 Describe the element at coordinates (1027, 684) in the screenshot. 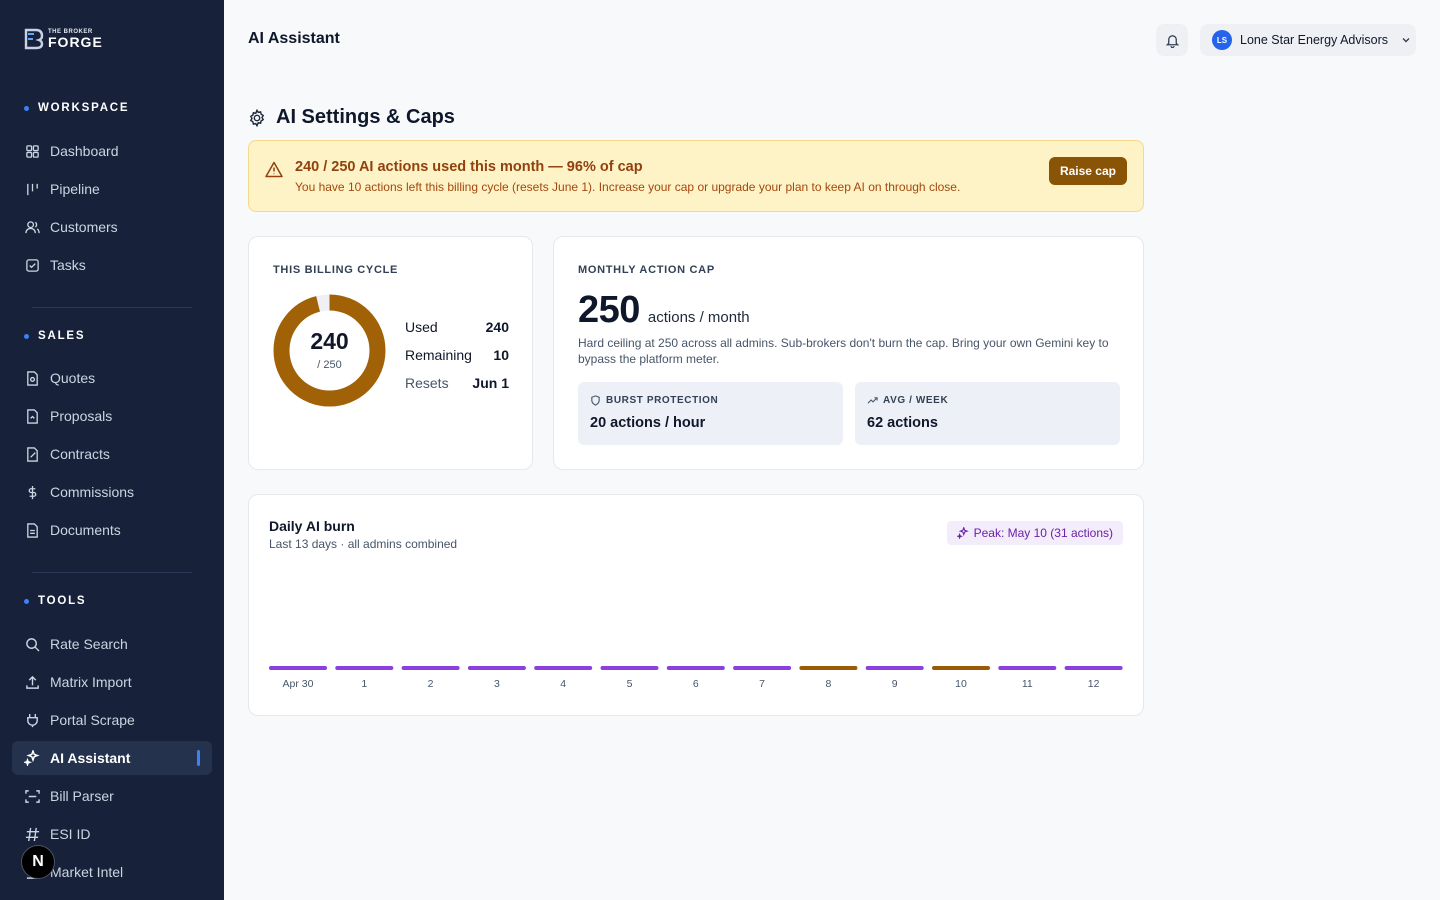

I see `x-tick-label: 11` at that location.